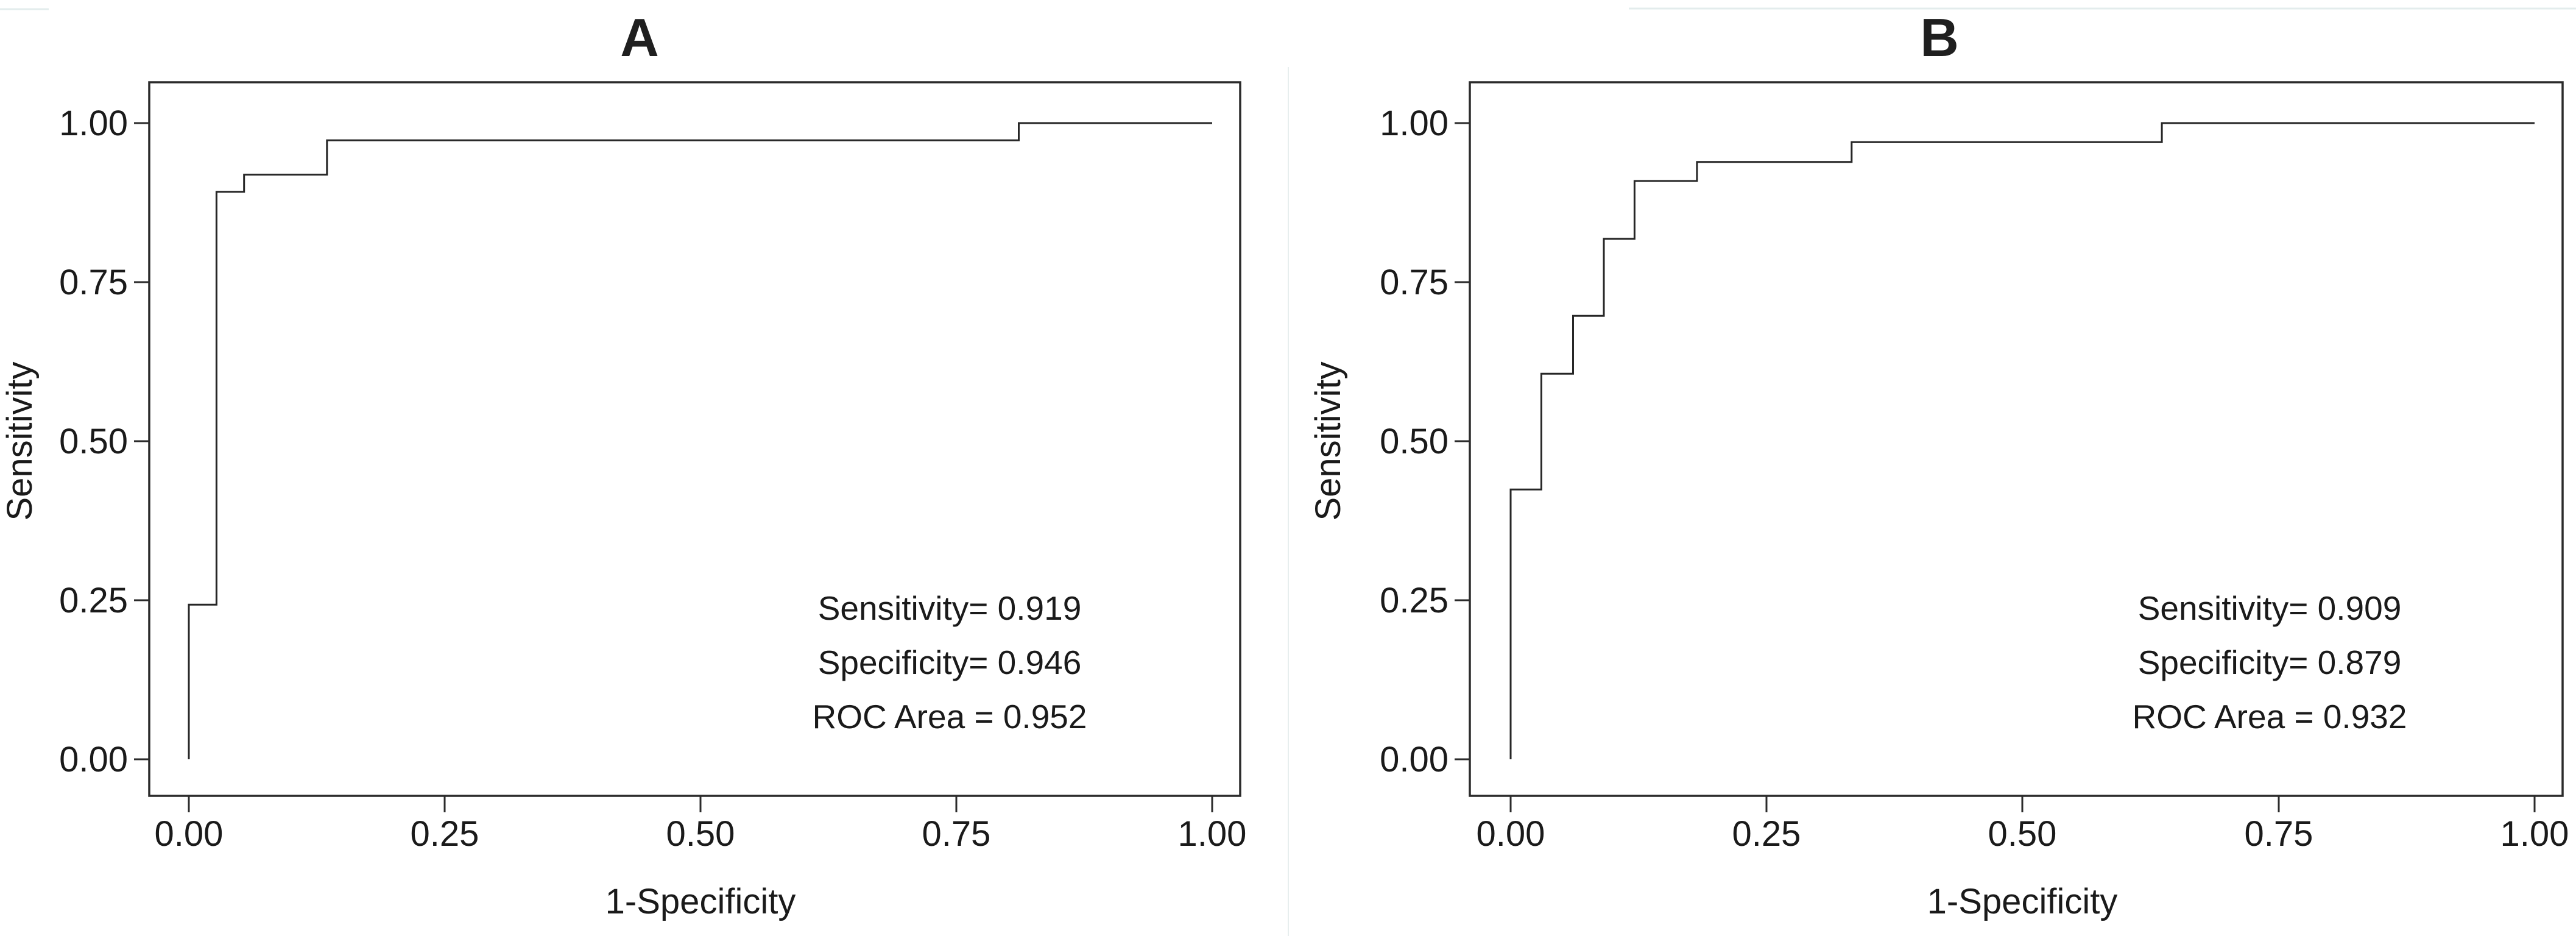 The width and height of the screenshot is (2576, 936). Describe the element at coordinates (639, 37) in the screenshot. I see `panel-title: A` at that location.